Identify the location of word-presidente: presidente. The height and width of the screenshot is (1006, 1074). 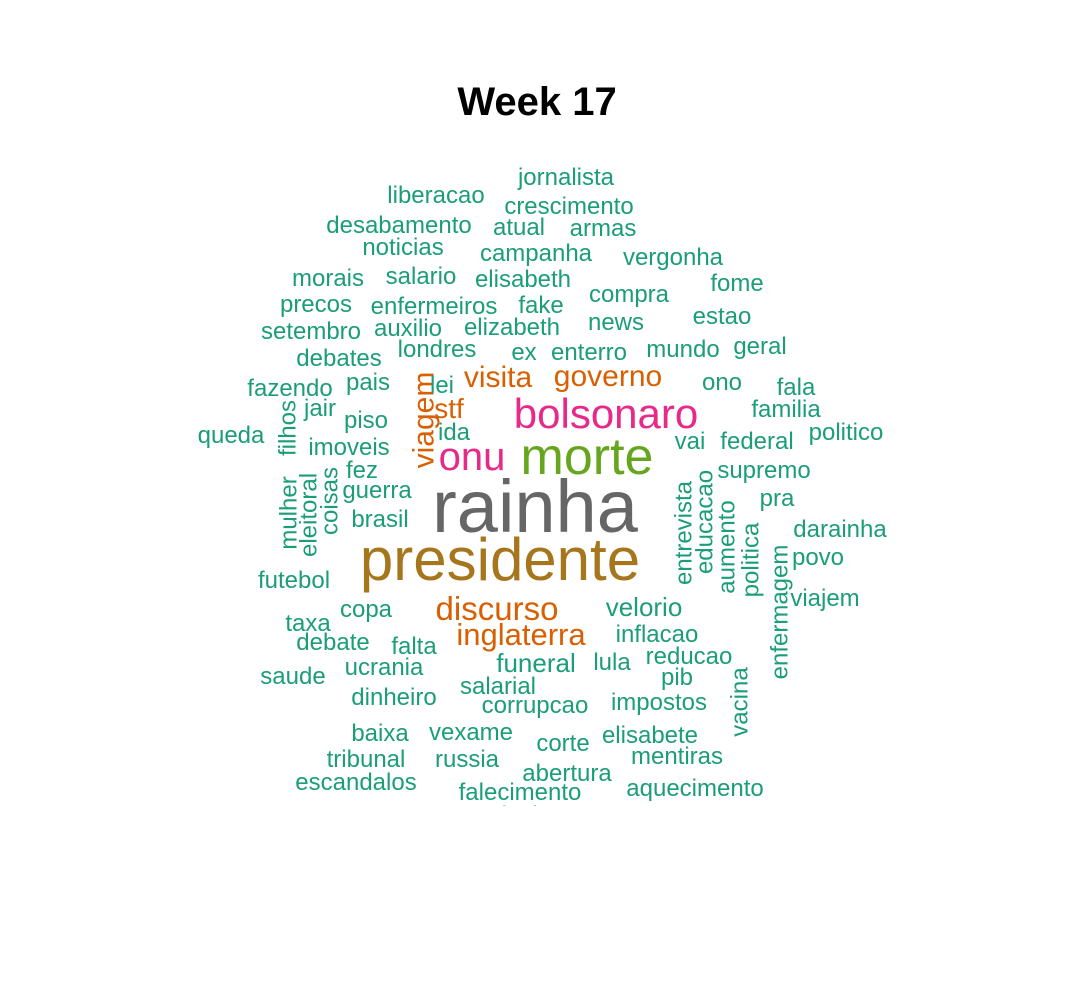
(500, 559).